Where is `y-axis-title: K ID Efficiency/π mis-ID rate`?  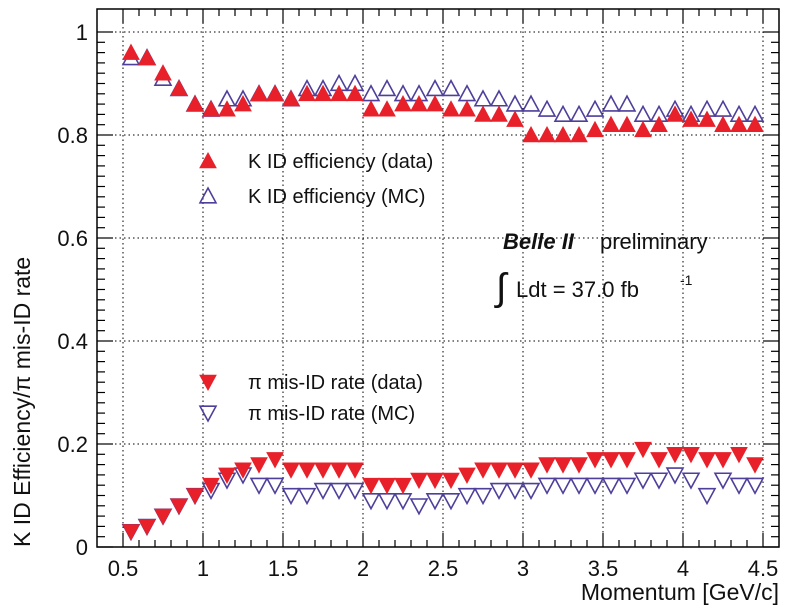 y-axis-title: K ID Efficiency/π mis-ID rate is located at coordinates (22, 402).